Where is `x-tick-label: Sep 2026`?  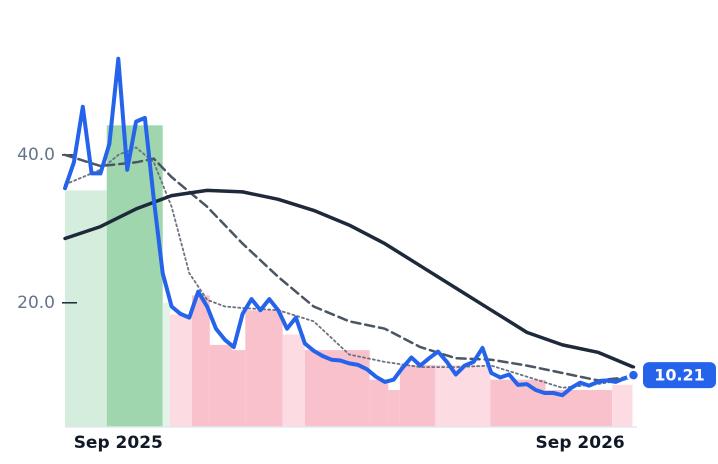
x-tick-label: Sep 2026 is located at coordinates (580, 443).